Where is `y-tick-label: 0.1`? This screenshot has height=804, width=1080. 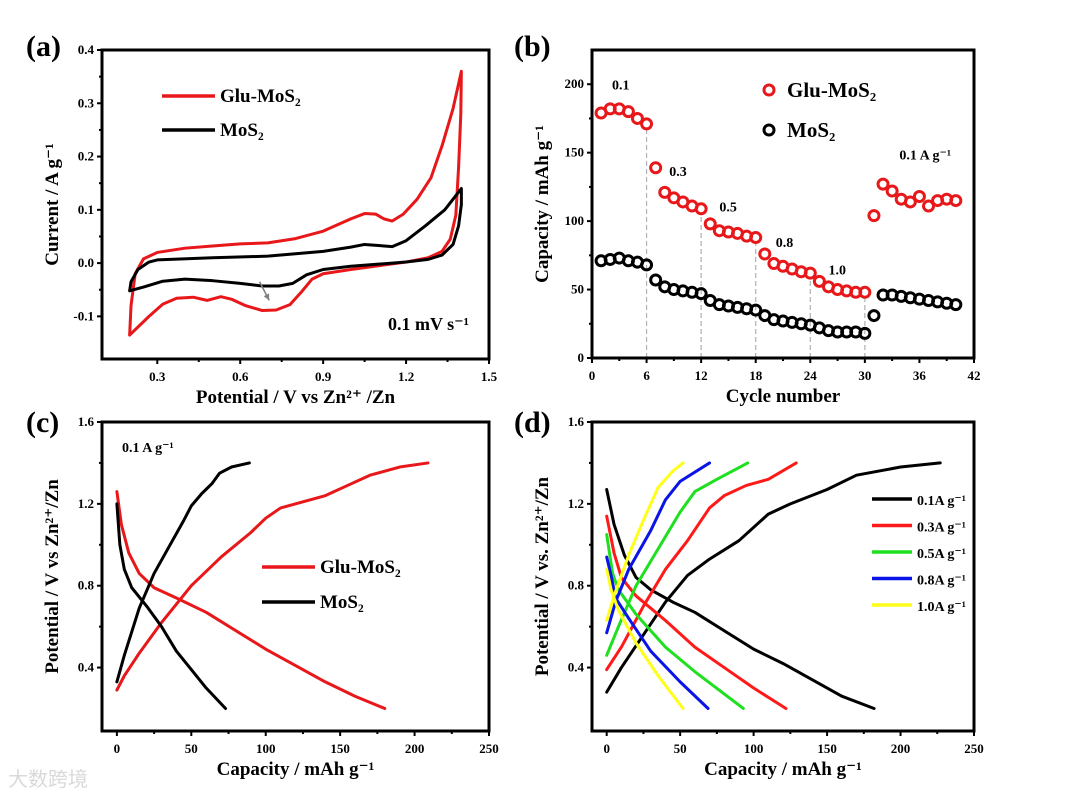
y-tick-label: 0.1 is located at coordinates (86, 209).